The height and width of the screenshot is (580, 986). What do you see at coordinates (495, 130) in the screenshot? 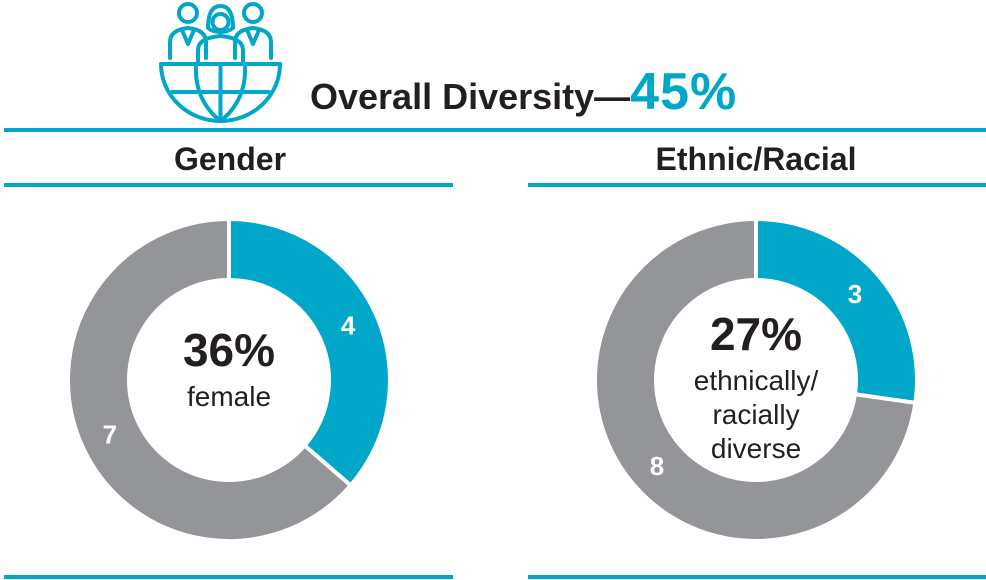
I see `top-divider` at bounding box center [495, 130].